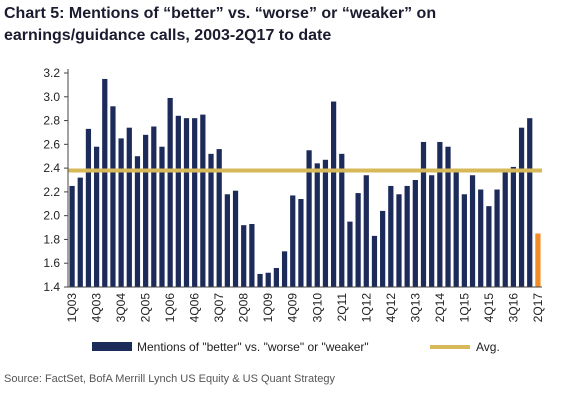 Image resolution: width=585 pixels, height=401 pixels. I want to click on y-tick-label: 2.0, so click(51, 216).